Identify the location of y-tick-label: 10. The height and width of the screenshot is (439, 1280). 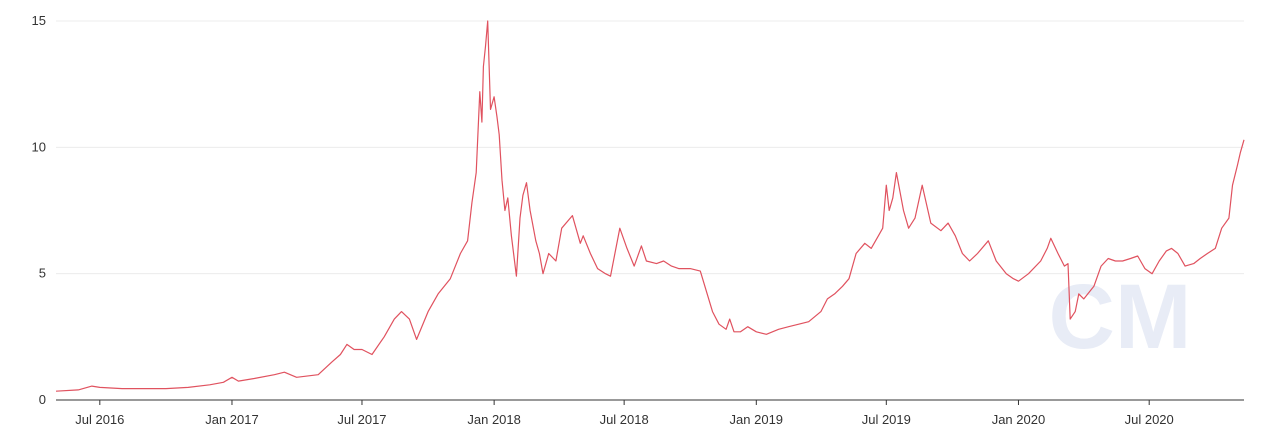
(39, 146).